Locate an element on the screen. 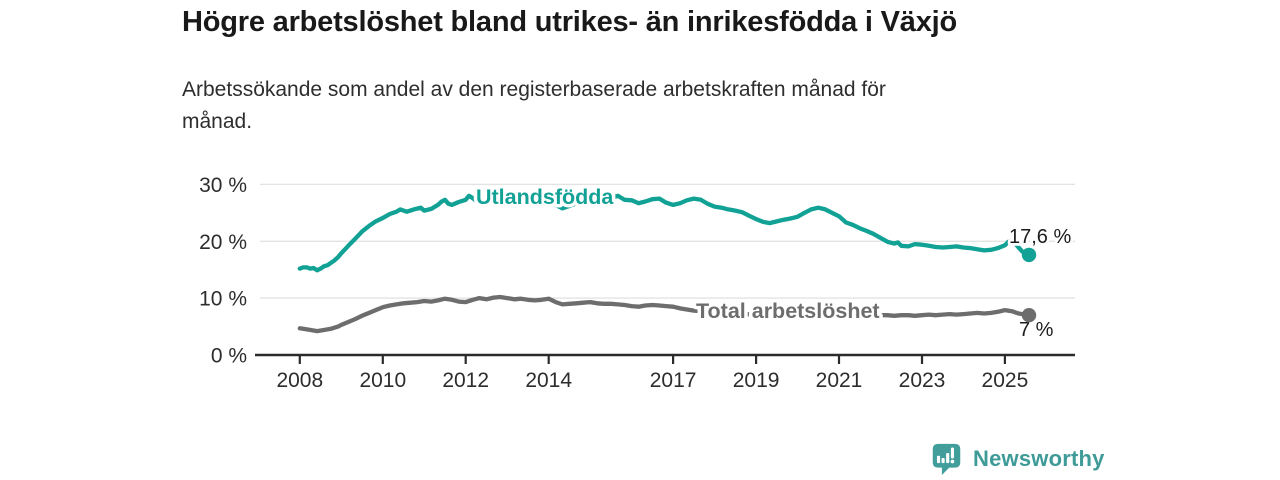  y-axis-tick-label: 0 % is located at coordinates (229, 356).